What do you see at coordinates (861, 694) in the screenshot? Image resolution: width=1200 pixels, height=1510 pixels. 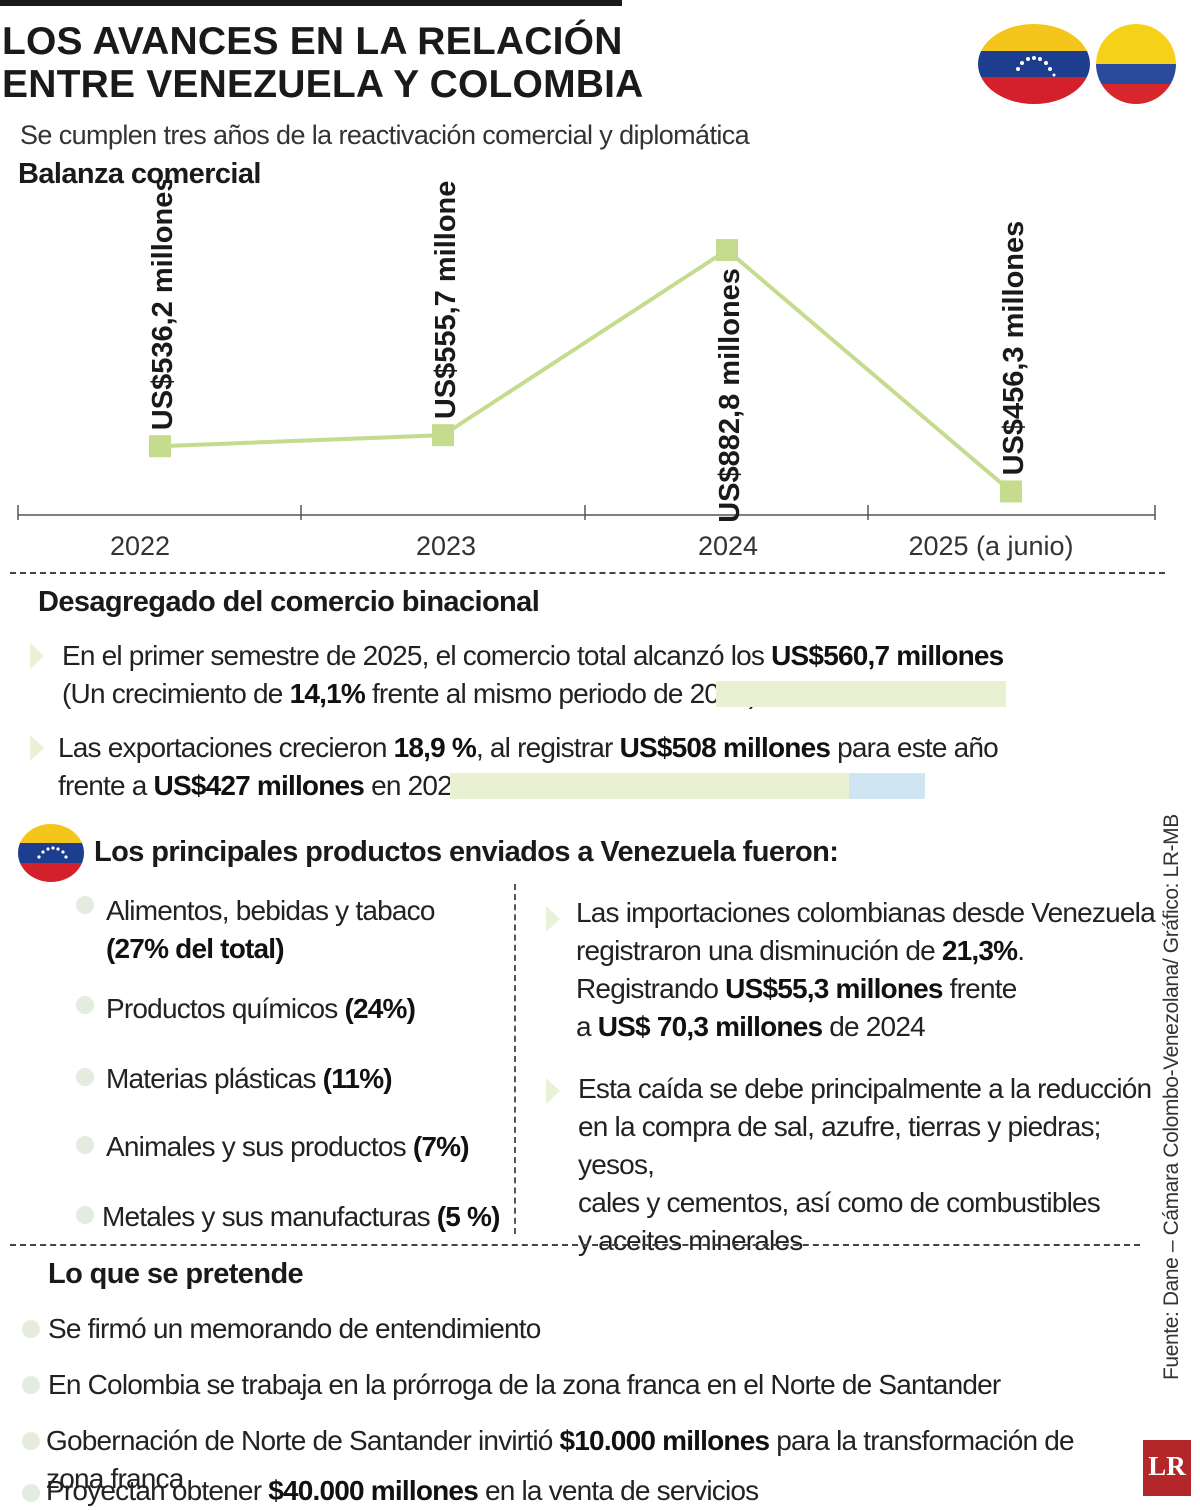 I see `total-trade-bar` at bounding box center [861, 694].